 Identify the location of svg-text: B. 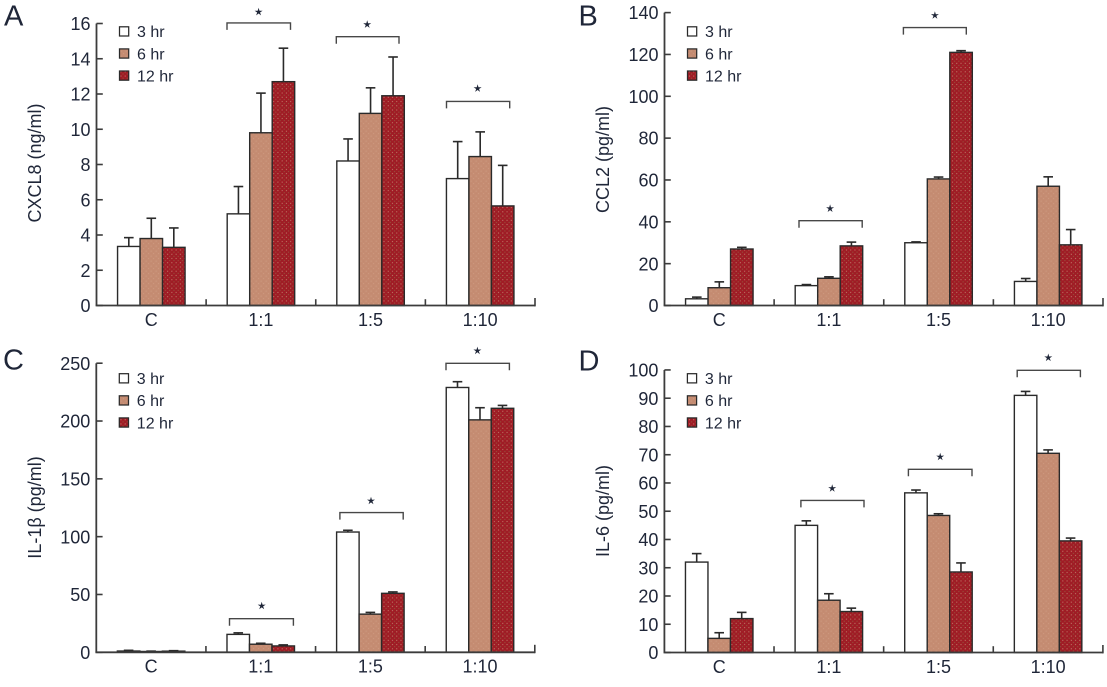
(588, 17).